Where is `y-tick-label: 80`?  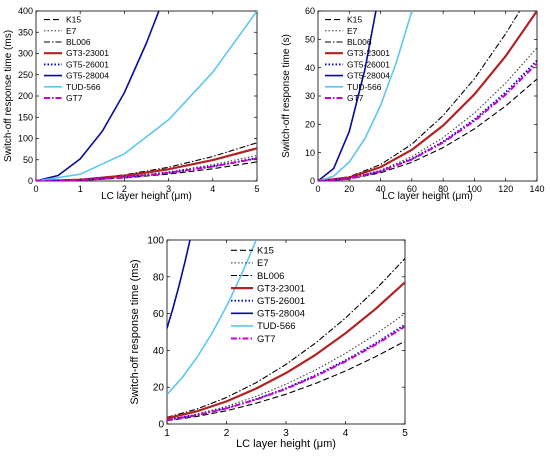 y-tick-label: 80 is located at coordinates (159, 277).